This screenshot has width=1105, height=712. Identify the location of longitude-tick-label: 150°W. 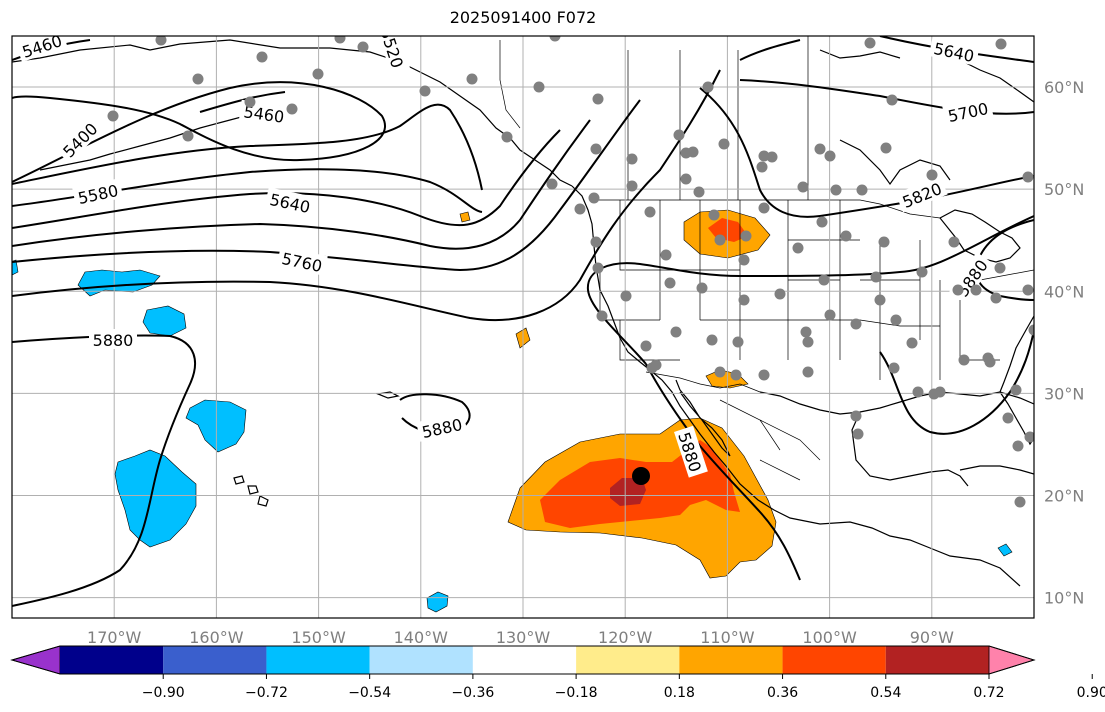
(318, 637).